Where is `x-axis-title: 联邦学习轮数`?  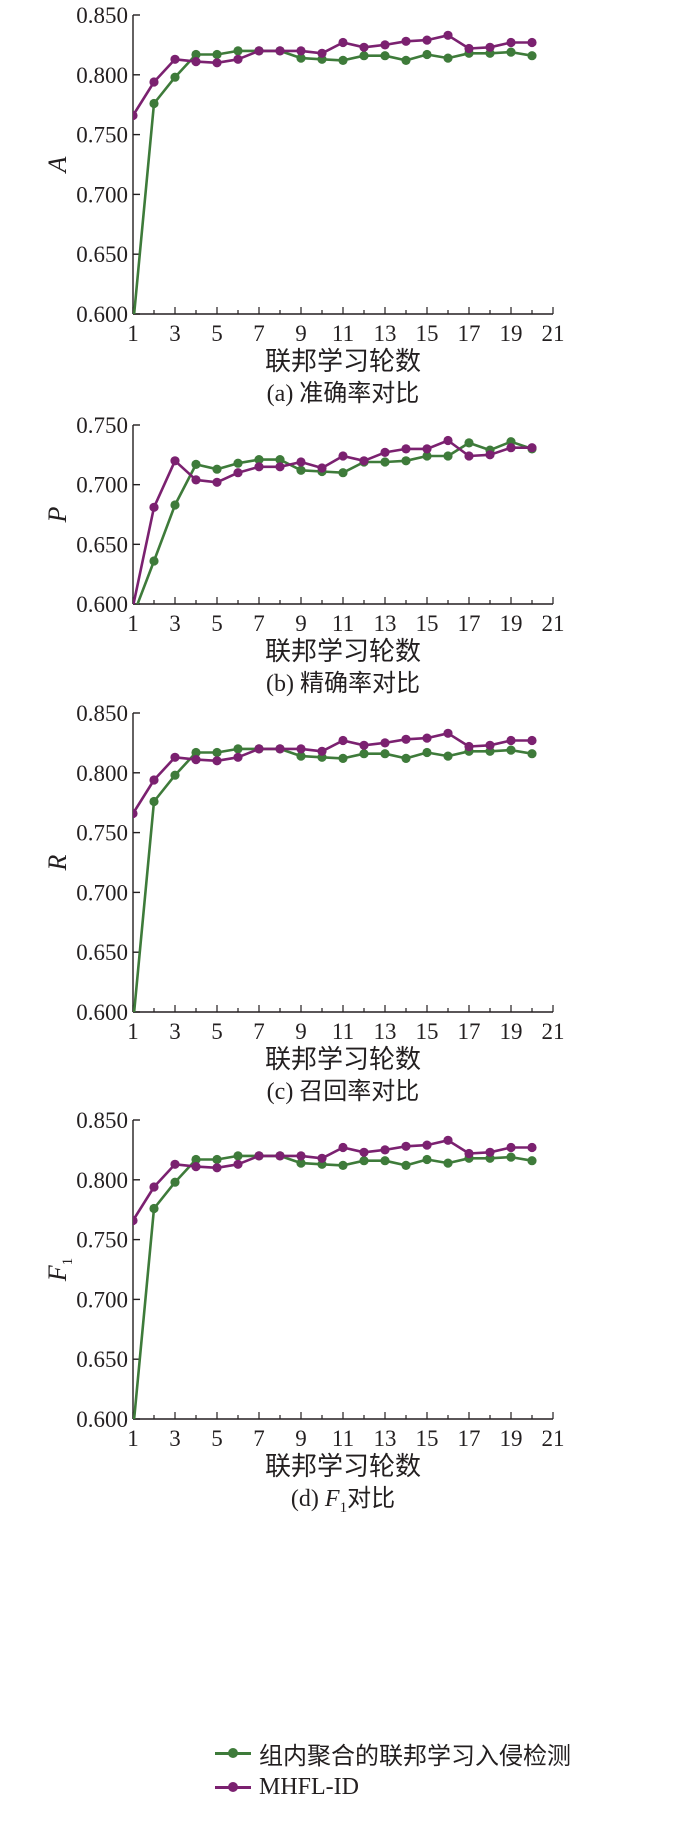
x-axis-title: 联邦学习轮数 is located at coordinates (343, 651).